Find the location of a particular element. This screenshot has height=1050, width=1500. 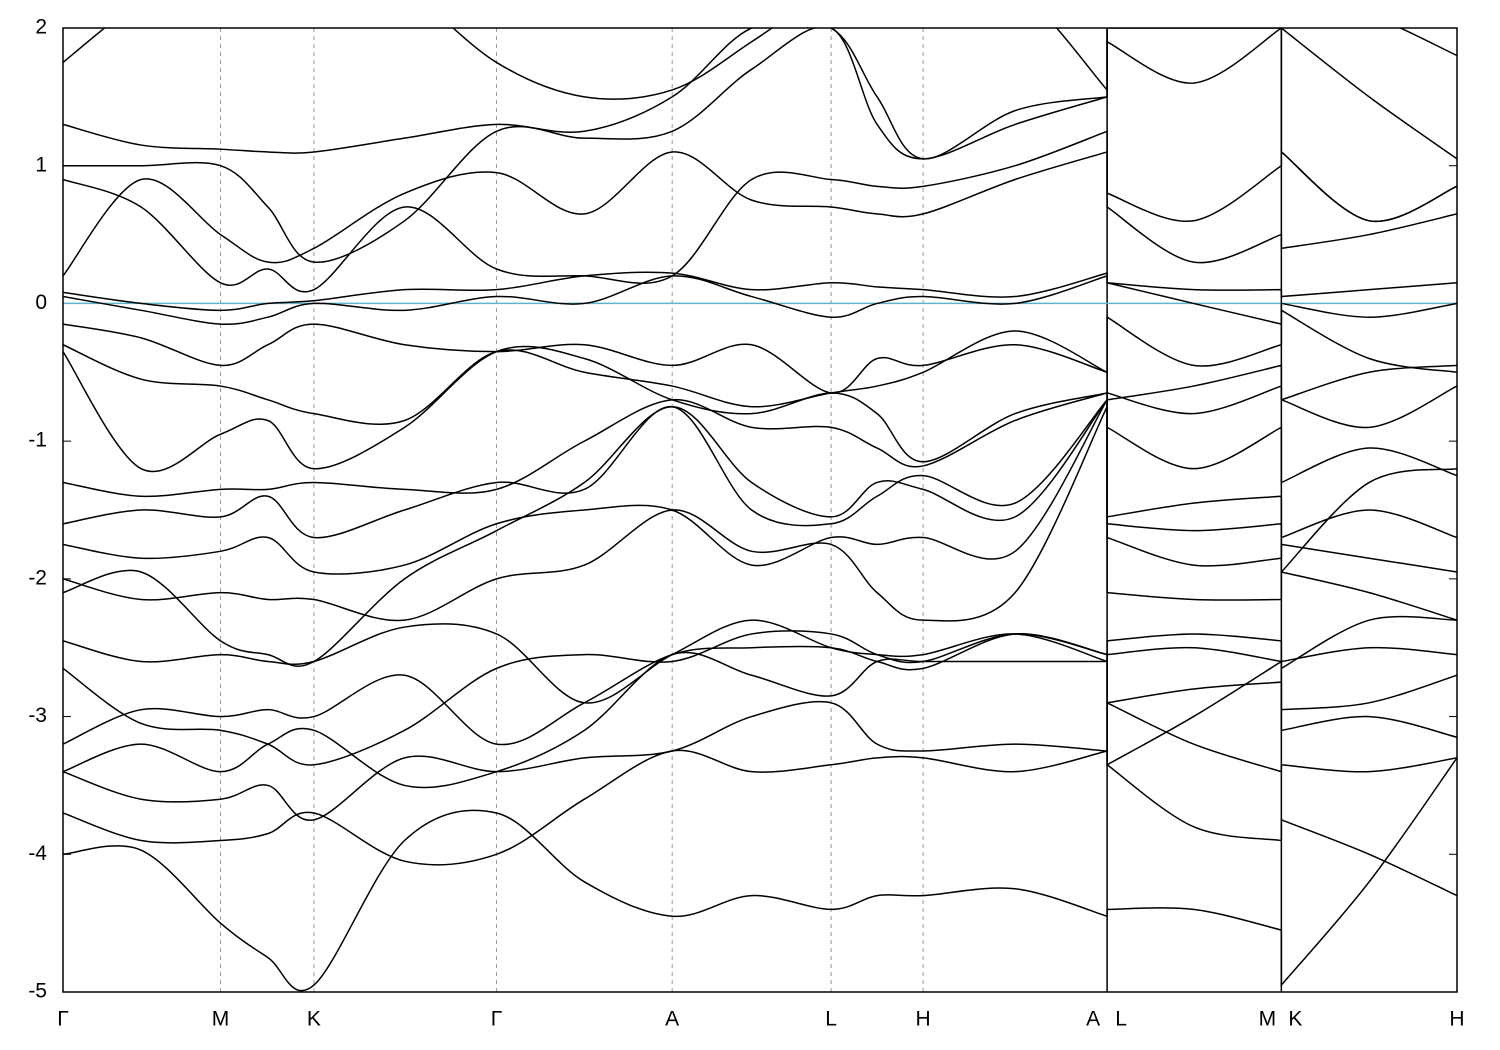

y-tick-label: -4 is located at coordinates (37, 853).